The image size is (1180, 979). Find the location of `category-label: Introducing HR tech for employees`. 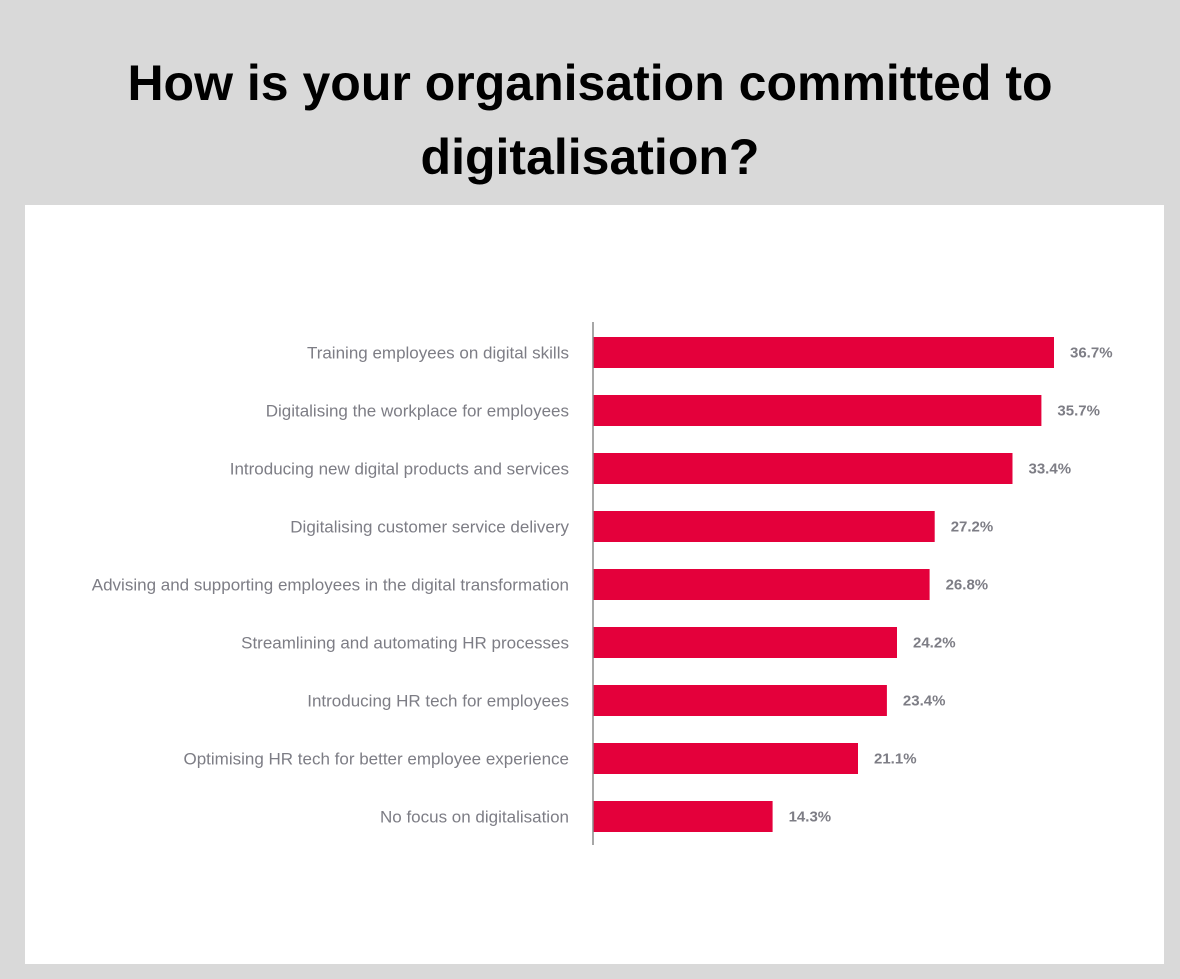

category-label: Introducing HR tech for employees is located at coordinates (438, 701).